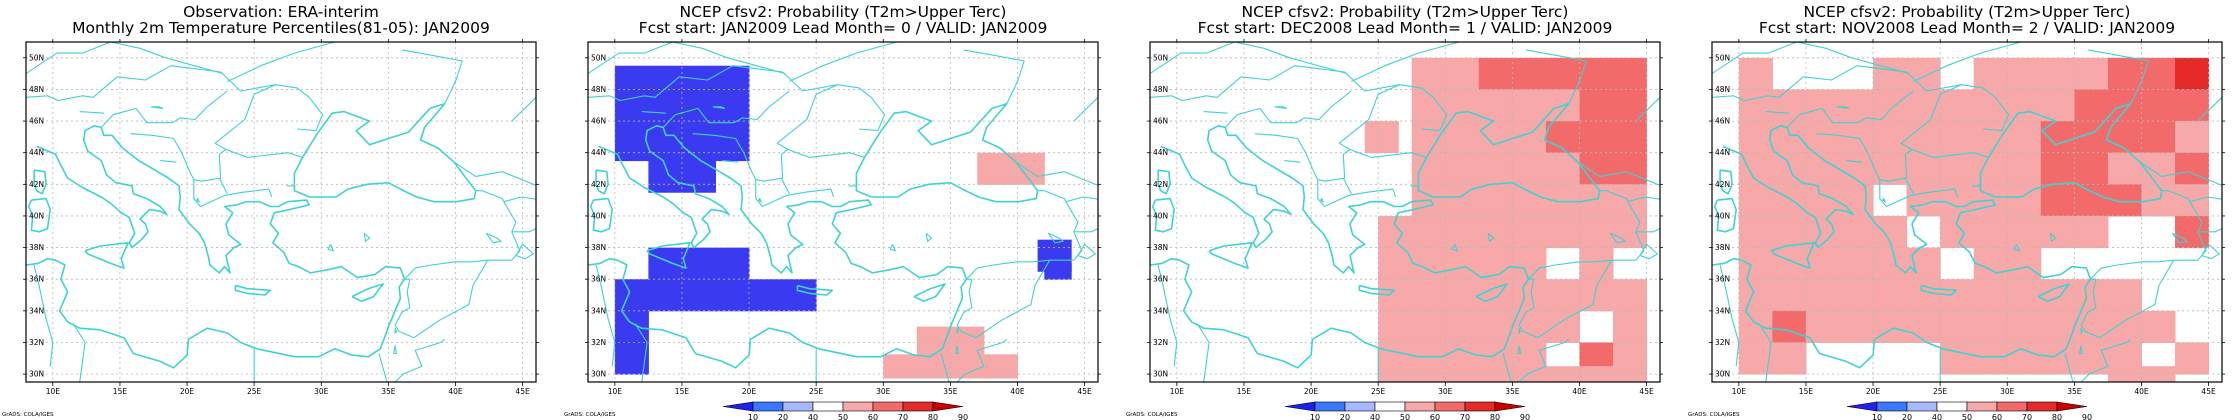 This screenshot has height=420, width=2240. I want to click on lat-tick-label: 34N, so click(36, 310).